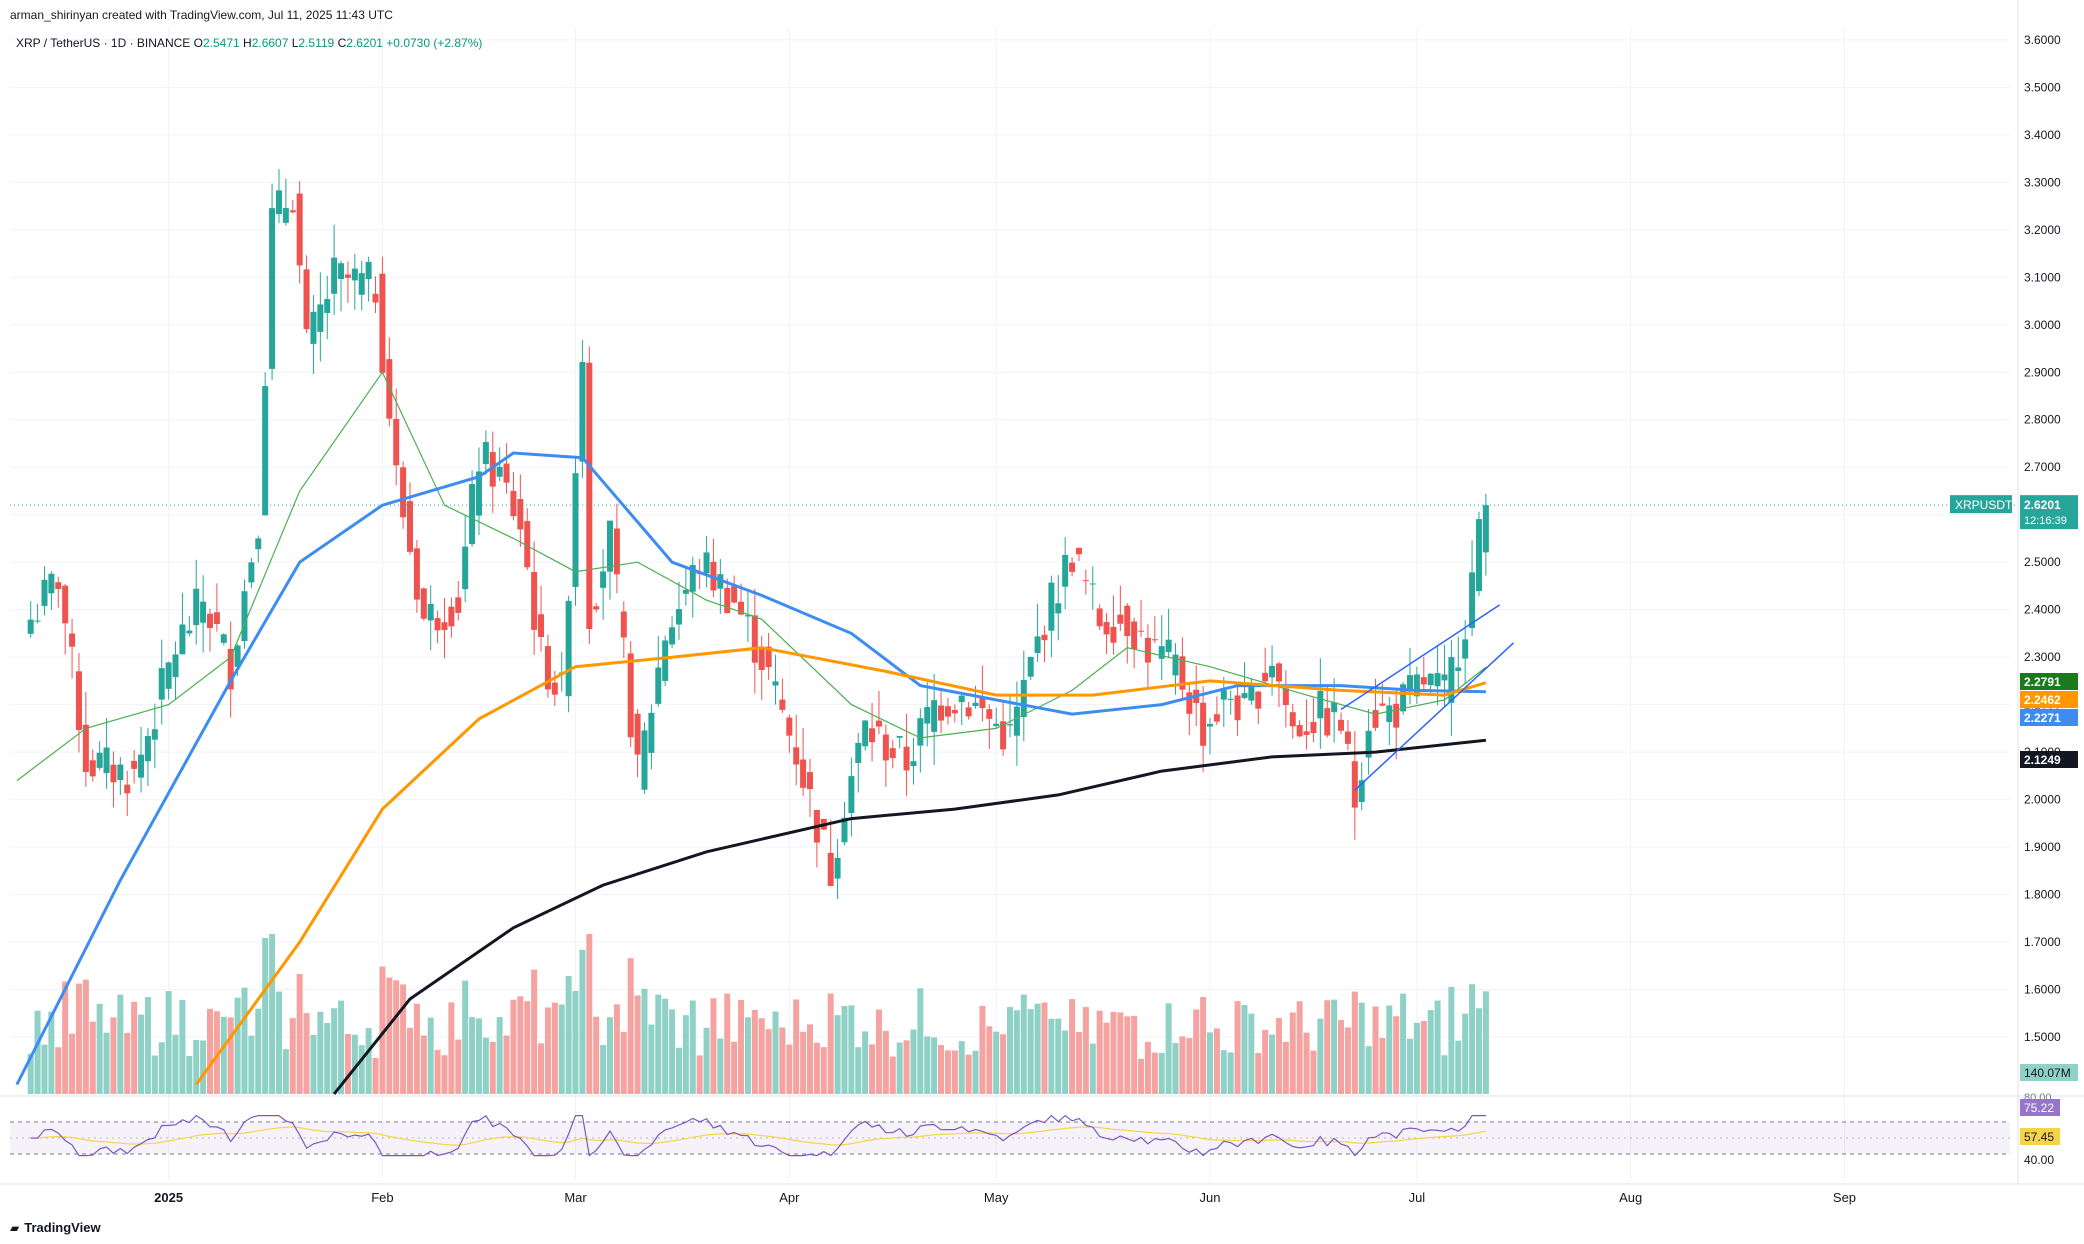 This screenshot has width=2084, height=1244. I want to click on tradingview-logo: ▰ TradingView, so click(55, 1227).